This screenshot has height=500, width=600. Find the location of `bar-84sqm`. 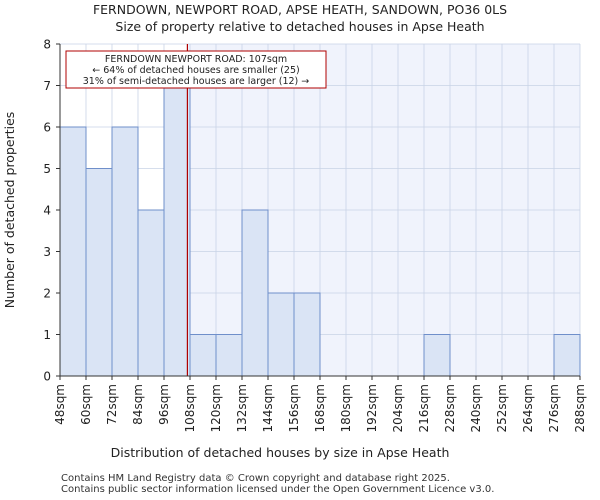

bar-84sqm is located at coordinates (151, 293).